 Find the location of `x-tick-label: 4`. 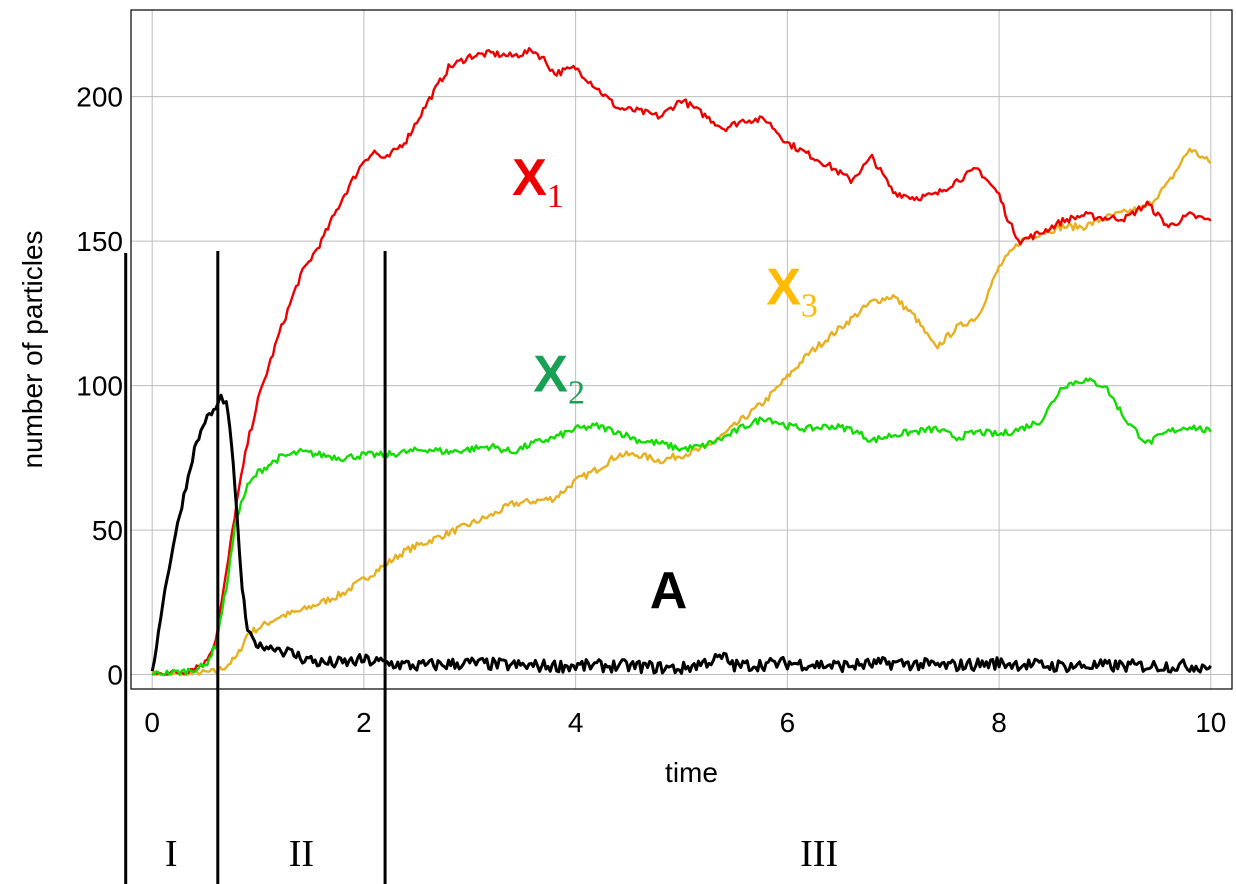

x-tick-label: 4 is located at coordinates (576, 722).